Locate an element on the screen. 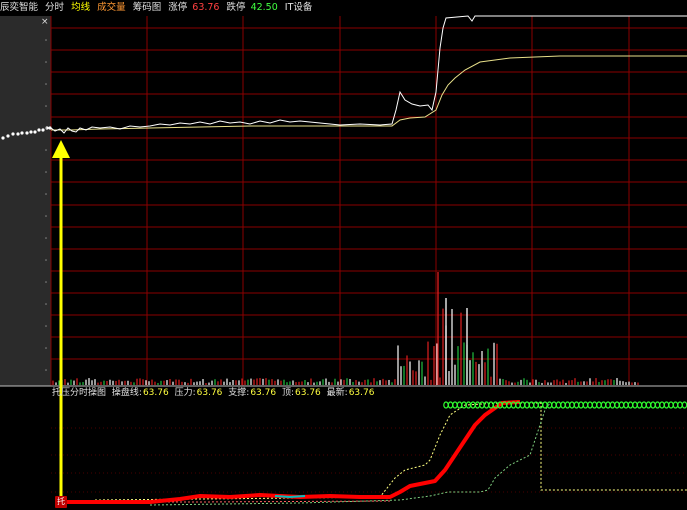  cyan-segment is located at coordinates (290, 497).